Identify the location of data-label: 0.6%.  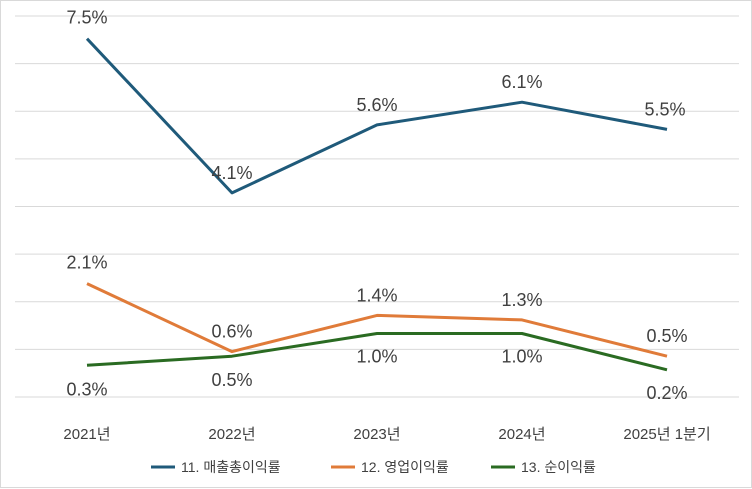
(231, 332).